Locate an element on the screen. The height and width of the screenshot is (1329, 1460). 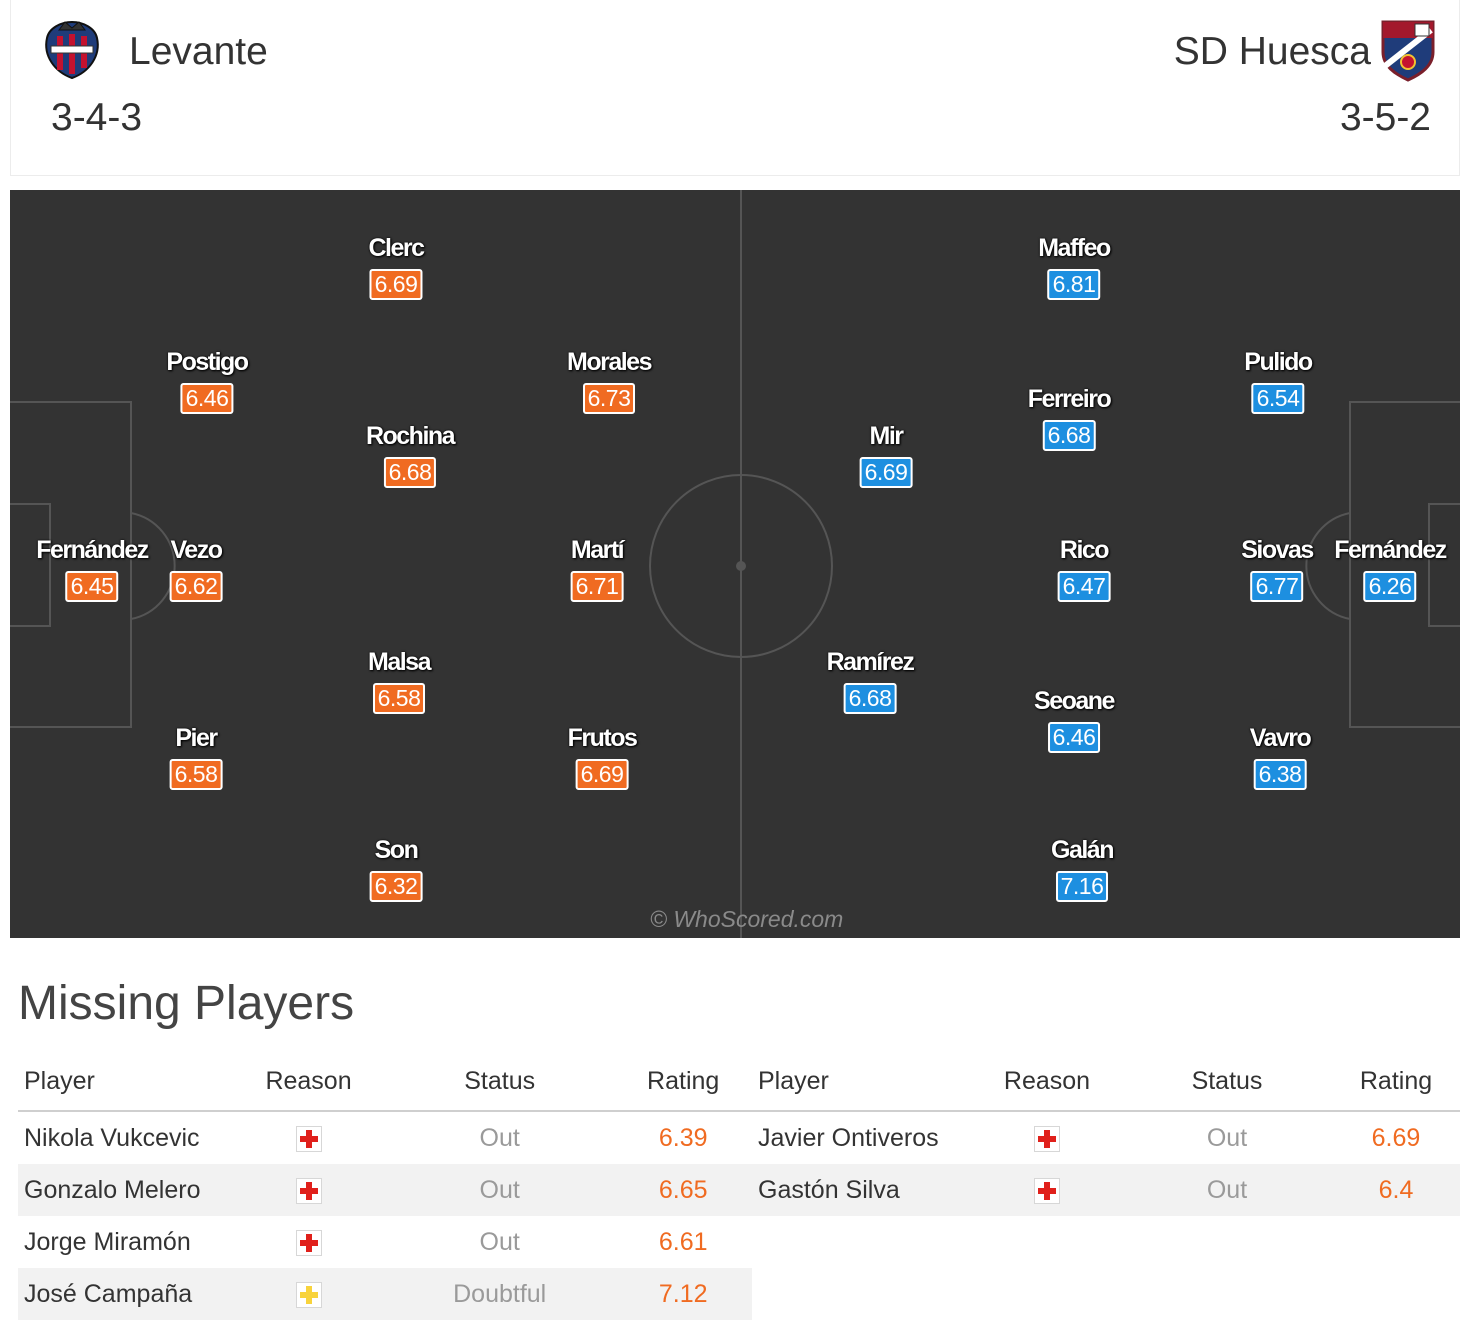
doubtful-icon is located at coordinates (308, 1294).